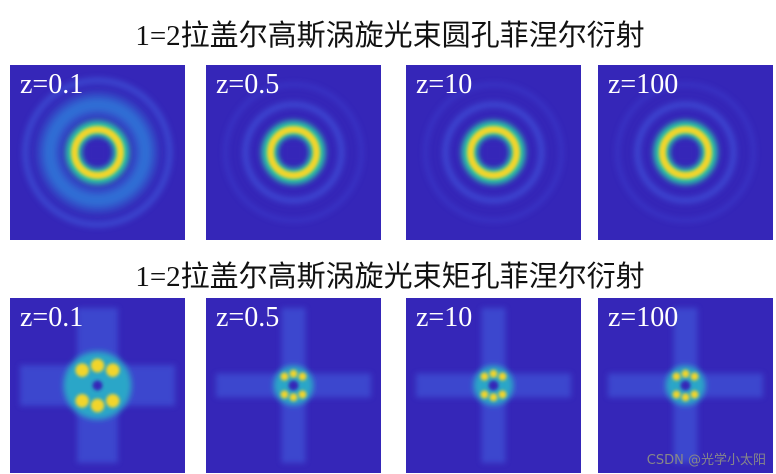 This screenshot has width=776, height=474. Describe the element at coordinates (389, 35) in the screenshot. I see `row-title: 1=2拉盖尔高斯涡旋光束圆孔菲涅尔衍射` at that location.